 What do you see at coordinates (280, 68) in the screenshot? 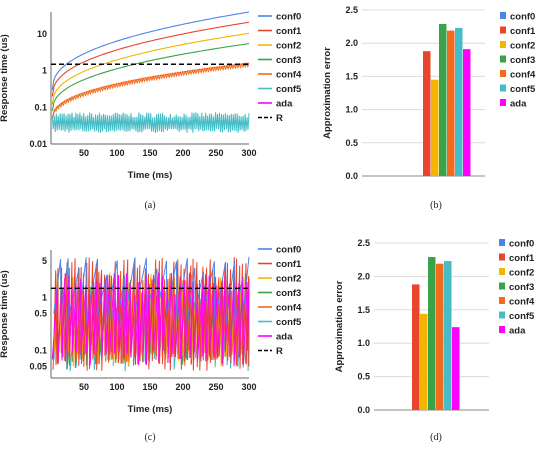
I see `legend: conf0 conf1 conf2 conf3 conf4 conf5 ada R` at bounding box center [280, 68].